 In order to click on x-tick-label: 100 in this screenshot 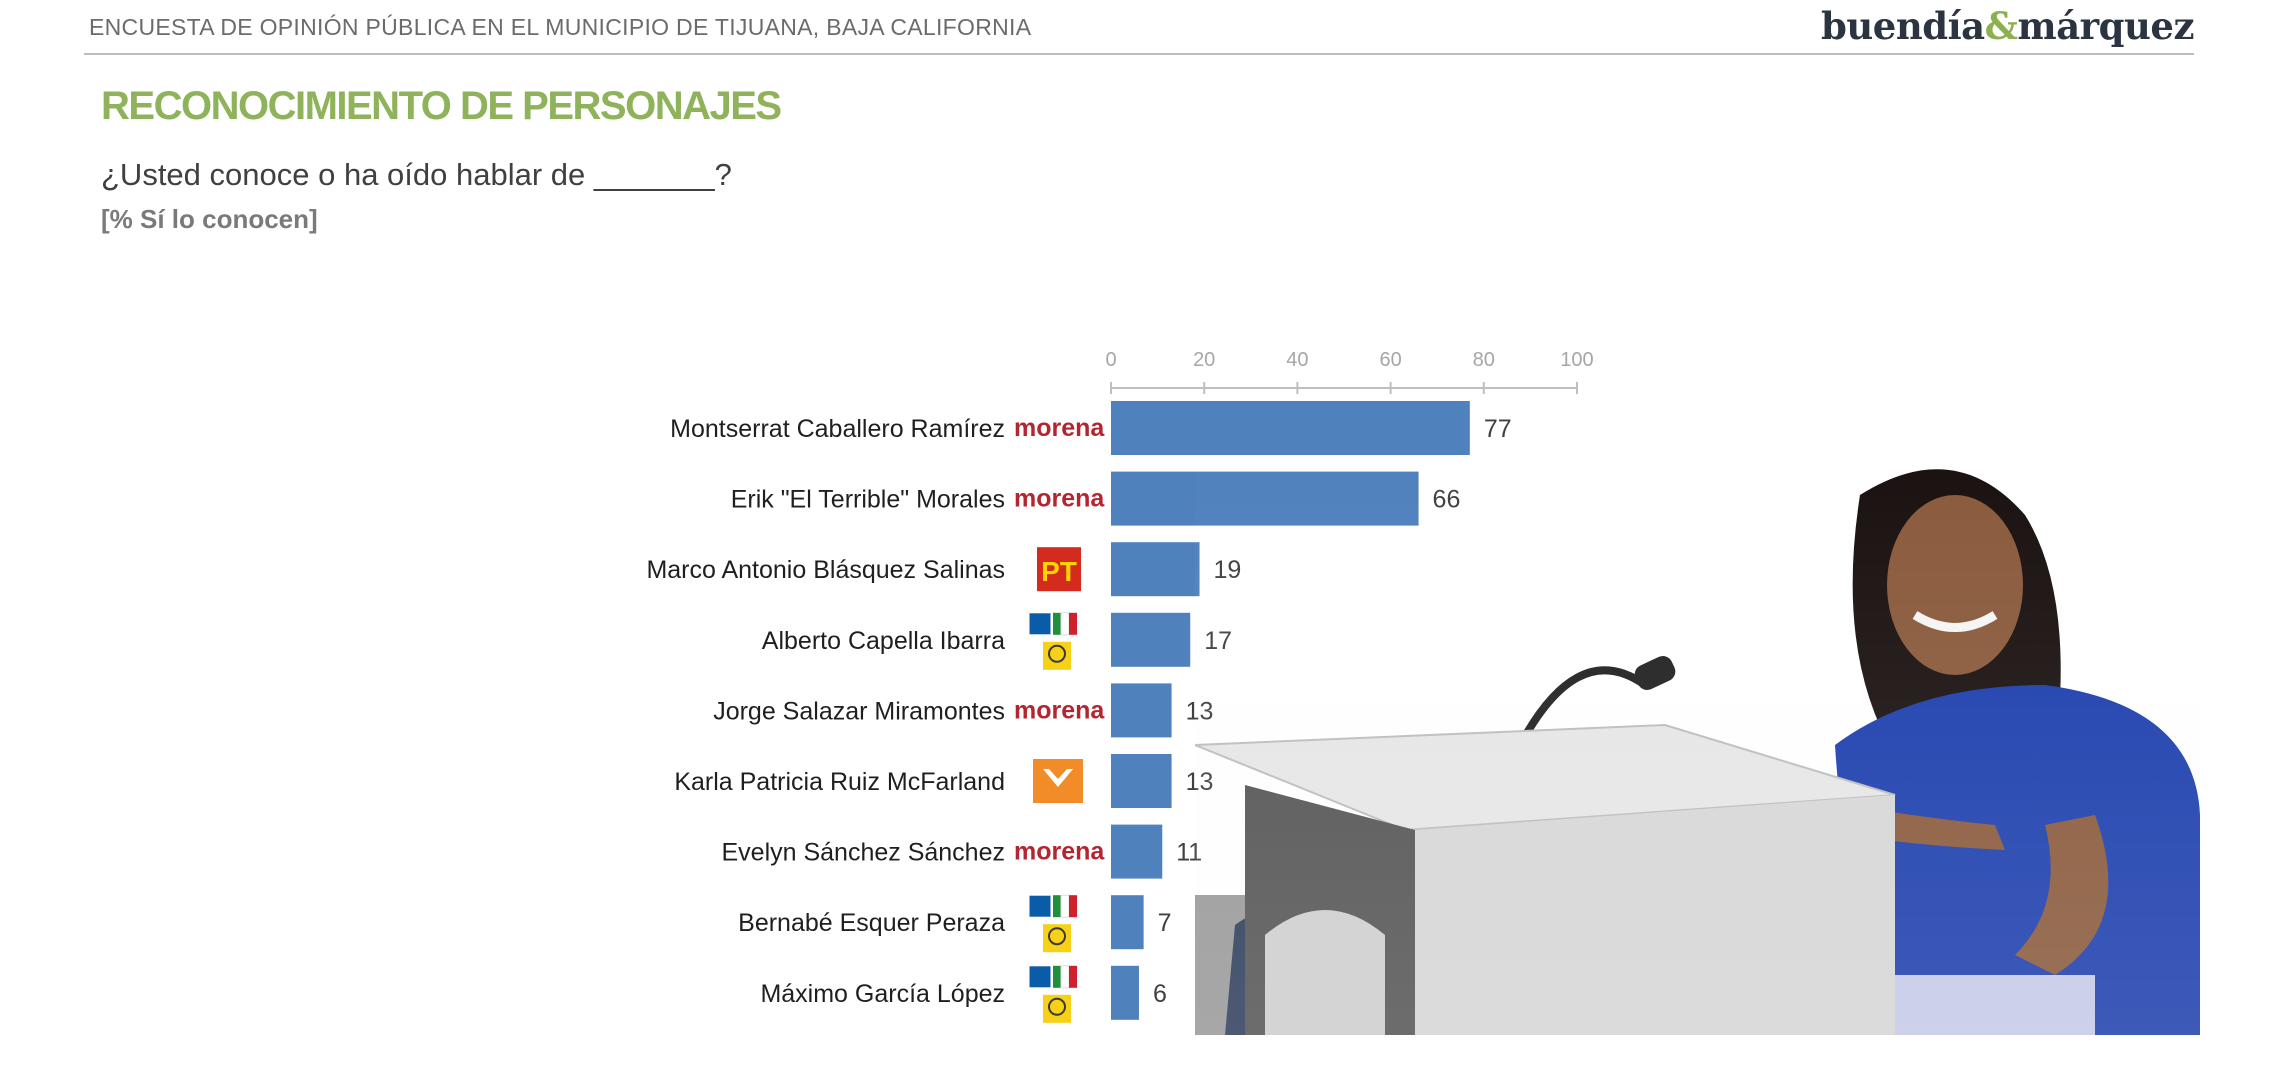, I will do `click(1576, 360)`.